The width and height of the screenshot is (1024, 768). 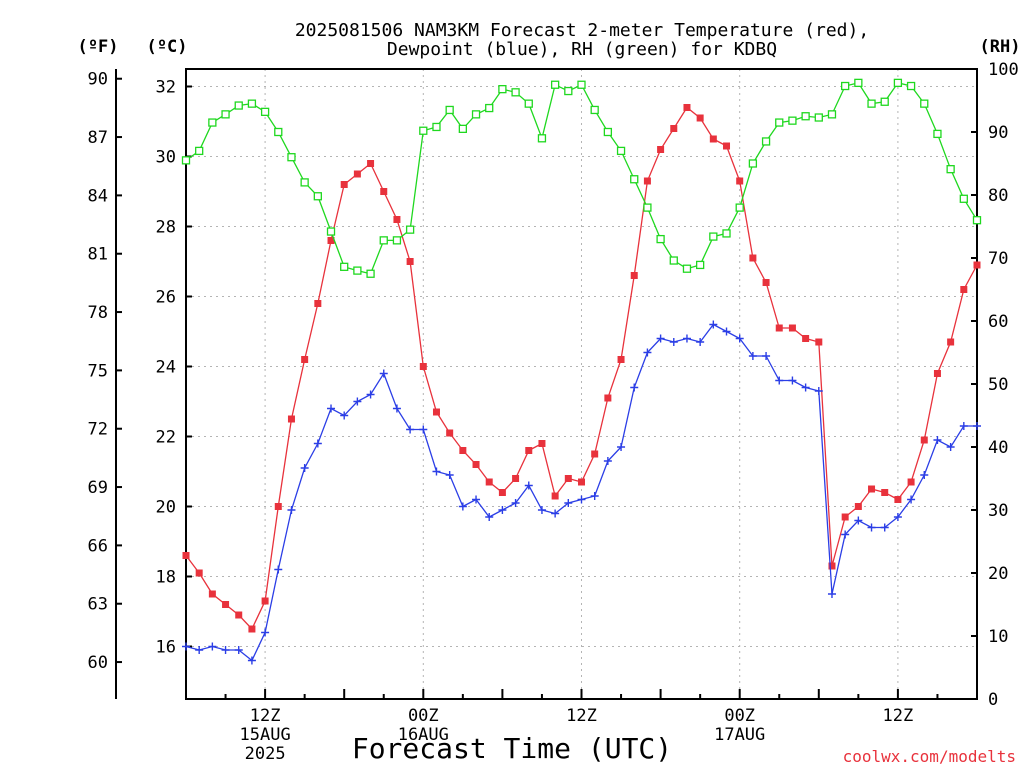 What do you see at coordinates (265, 735) in the screenshot?
I see `x-tick-sublabel: 15AUG` at bounding box center [265, 735].